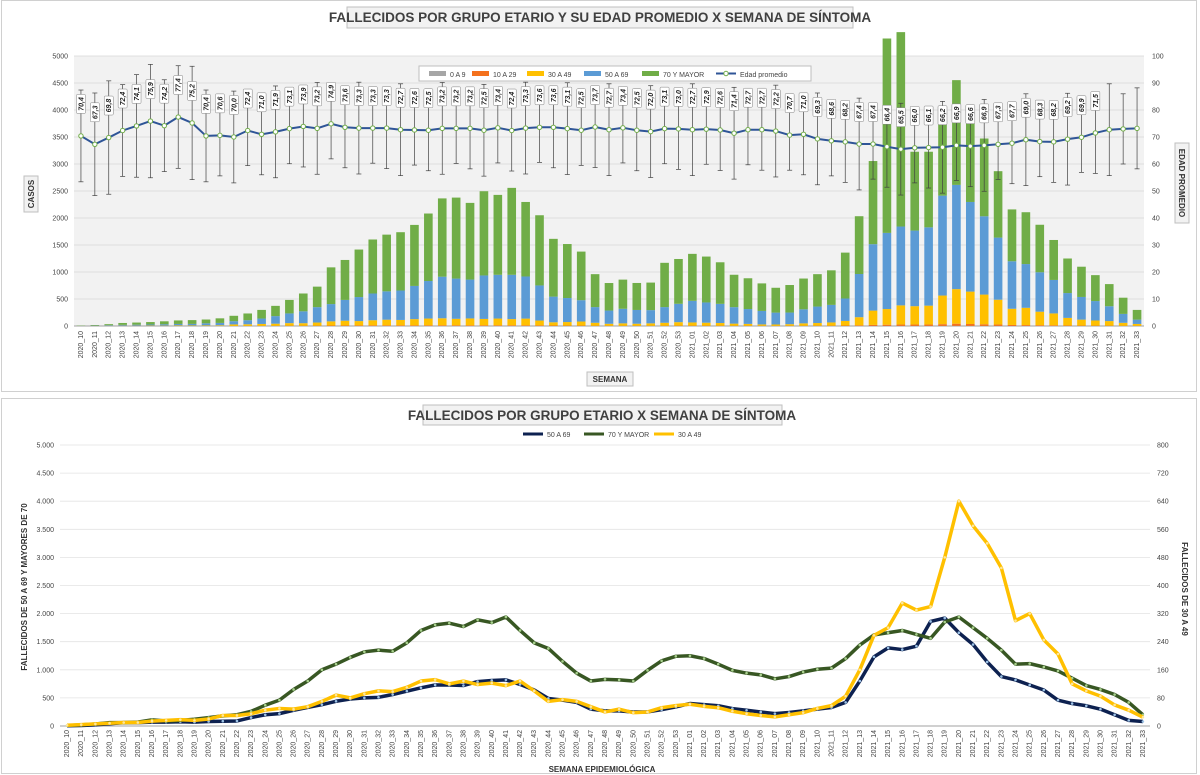  Describe the element at coordinates (651, 344) in the screenshot. I see `x-tick-label: 2020_51` at that location.